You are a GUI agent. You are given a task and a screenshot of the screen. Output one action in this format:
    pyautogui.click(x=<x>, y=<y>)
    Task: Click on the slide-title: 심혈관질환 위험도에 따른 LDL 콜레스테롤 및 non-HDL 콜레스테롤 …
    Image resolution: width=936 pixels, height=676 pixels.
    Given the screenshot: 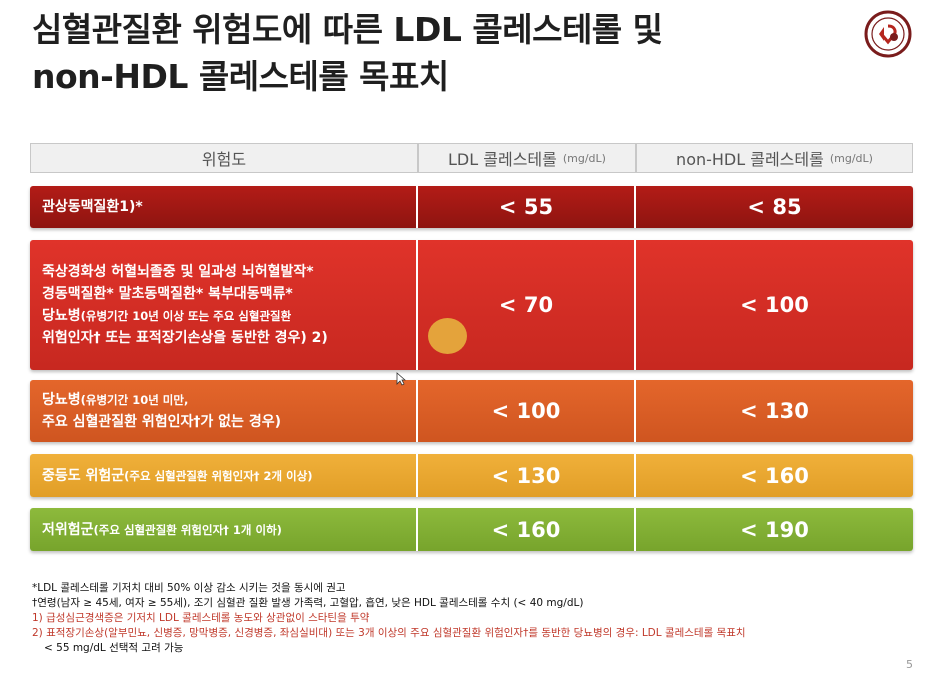 What is the action you would take?
    pyautogui.click(x=347, y=53)
    